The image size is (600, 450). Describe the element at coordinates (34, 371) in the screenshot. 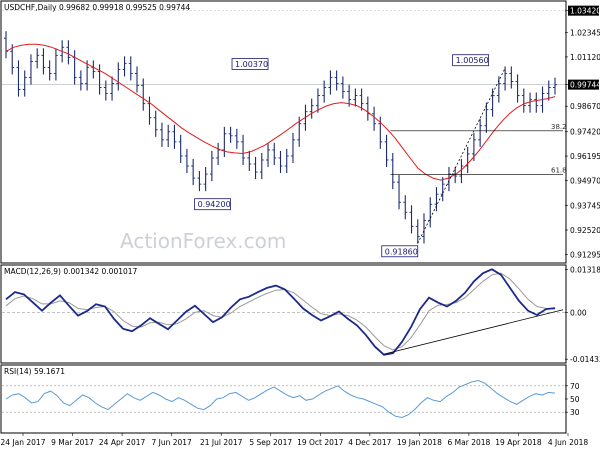

I see `rsi-panel-title: RSI(14) 59.1671` at that location.